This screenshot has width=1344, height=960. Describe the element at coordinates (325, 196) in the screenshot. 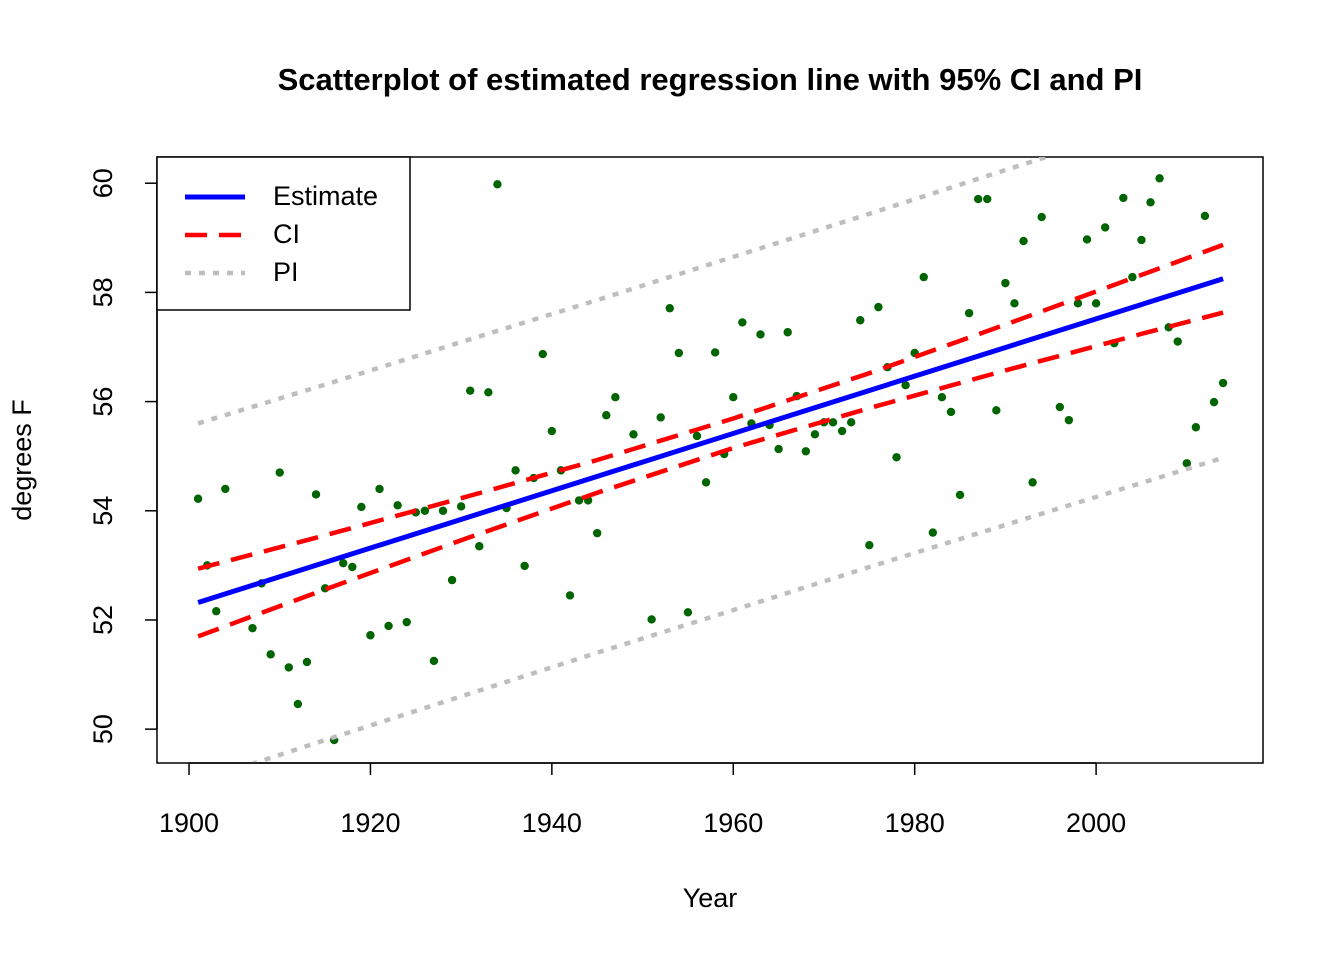

I see `legend-label: Estimate` at that location.